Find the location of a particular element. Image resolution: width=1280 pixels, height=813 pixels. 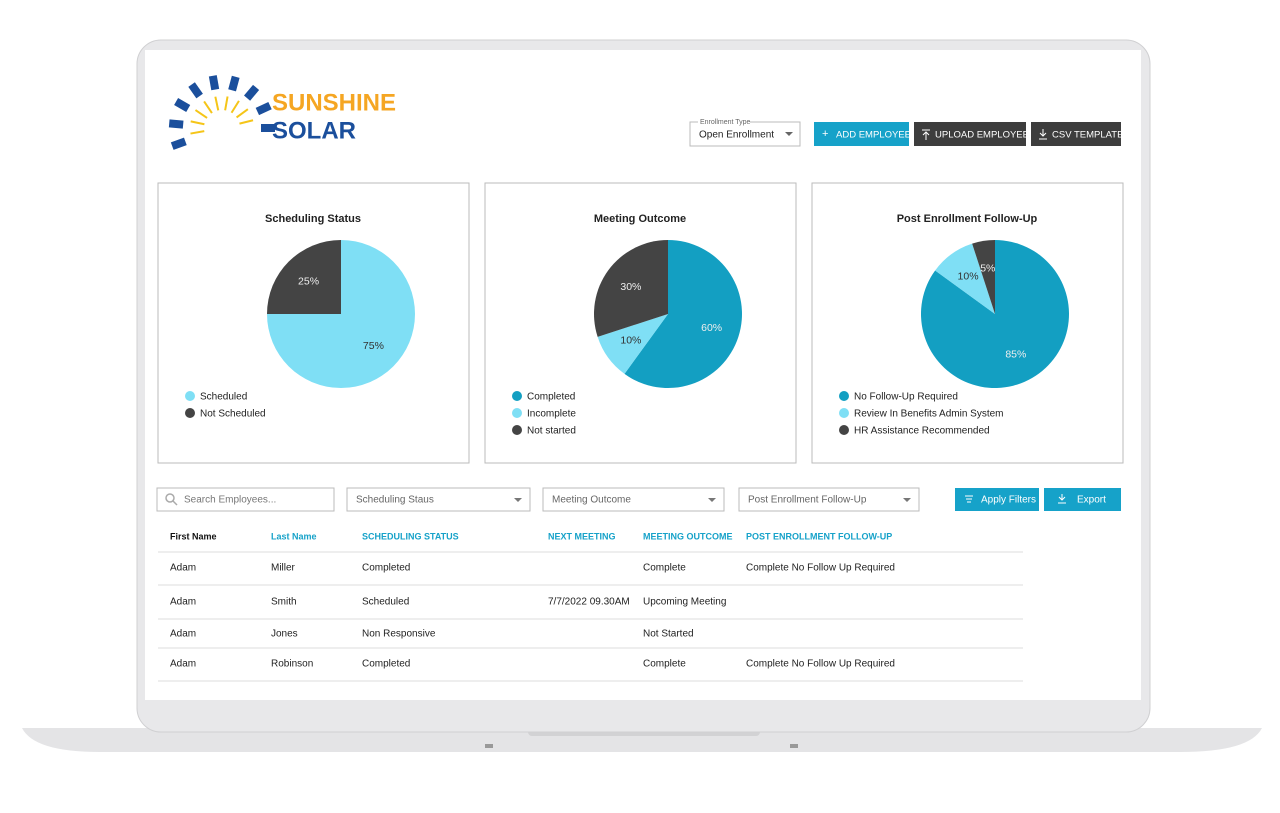

button-label: UPLOAD EMPLOYEES is located at coordinates (985, 135).